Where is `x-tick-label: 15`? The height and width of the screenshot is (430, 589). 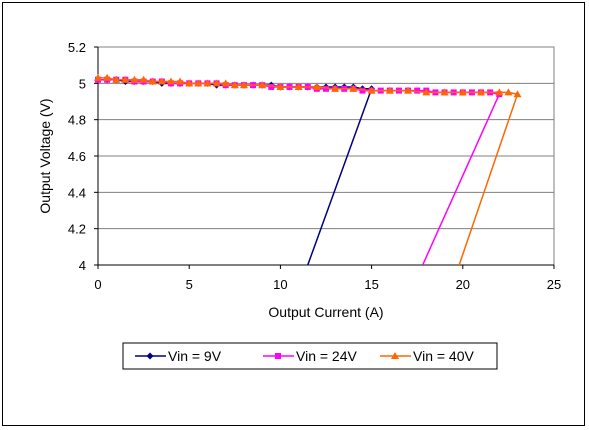 x-tick-label: 15 is located at coordinates (371, 284).